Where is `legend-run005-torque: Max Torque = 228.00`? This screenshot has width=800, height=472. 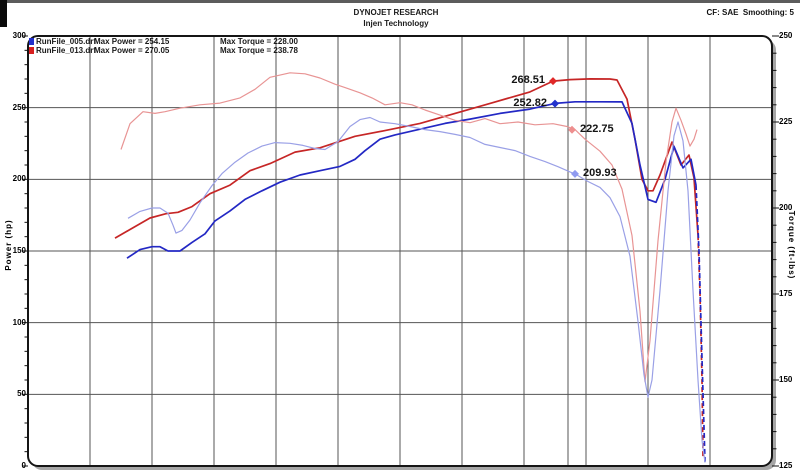 legend-run005-torque: Max Torque = 228.00 is located at coordinates (259, 41).